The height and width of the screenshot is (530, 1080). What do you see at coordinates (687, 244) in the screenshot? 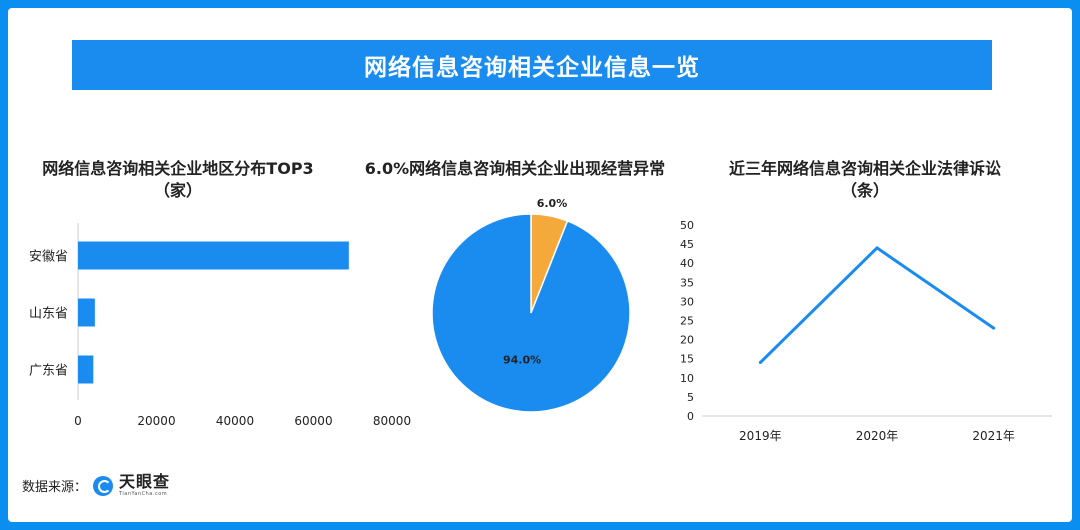
I see `line-y-tick-label: 45` at bounding box center [687, 244].